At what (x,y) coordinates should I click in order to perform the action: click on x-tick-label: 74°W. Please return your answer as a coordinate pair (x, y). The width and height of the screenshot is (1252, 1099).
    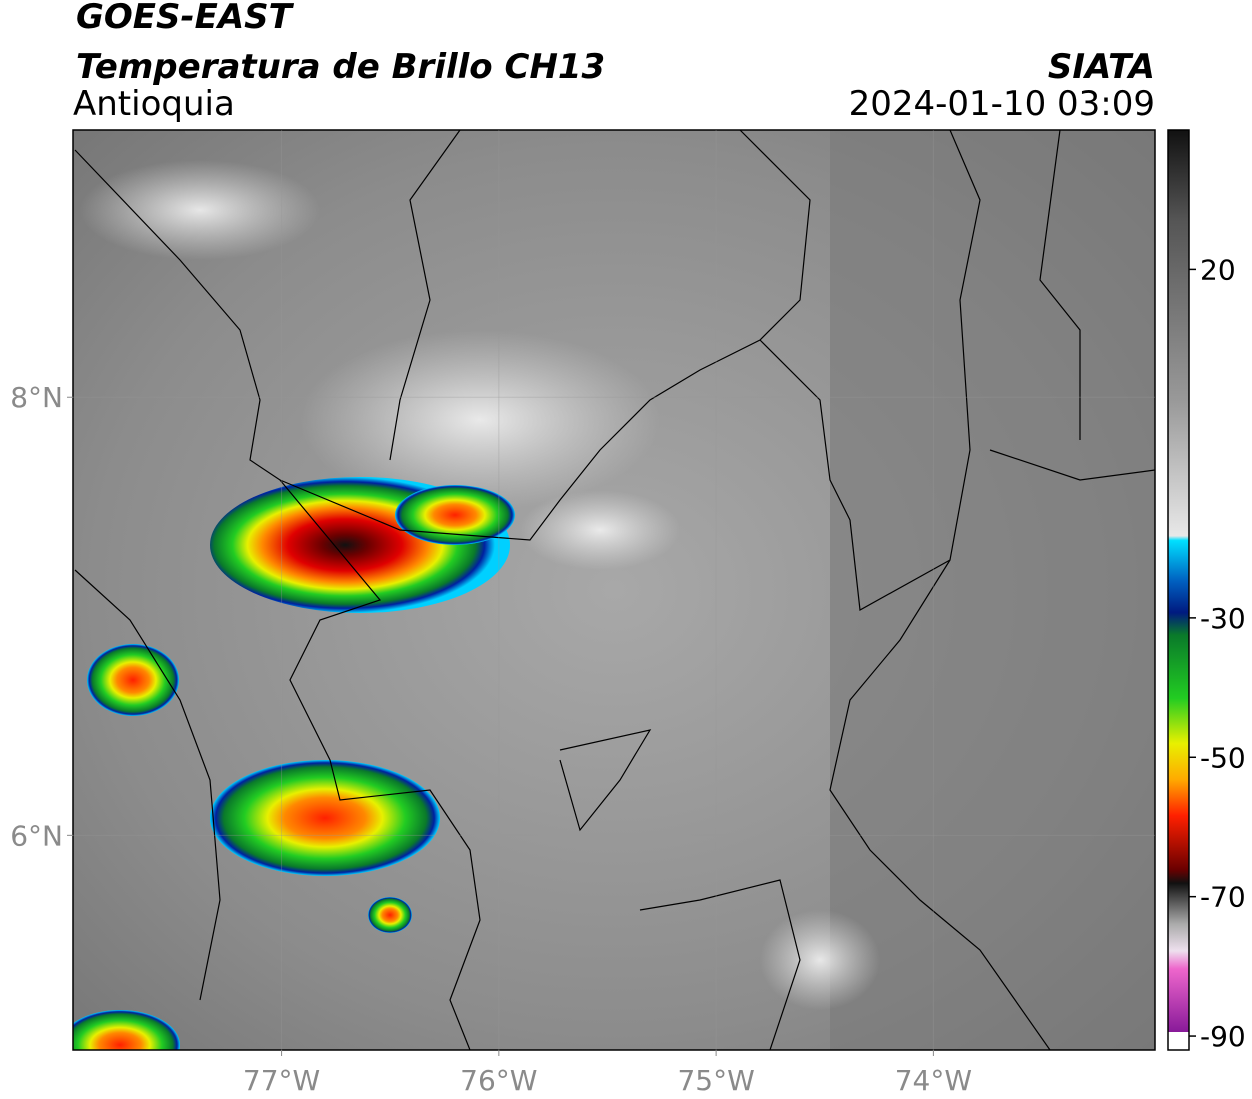
    Looking at the image, I should click on (933, 1080).